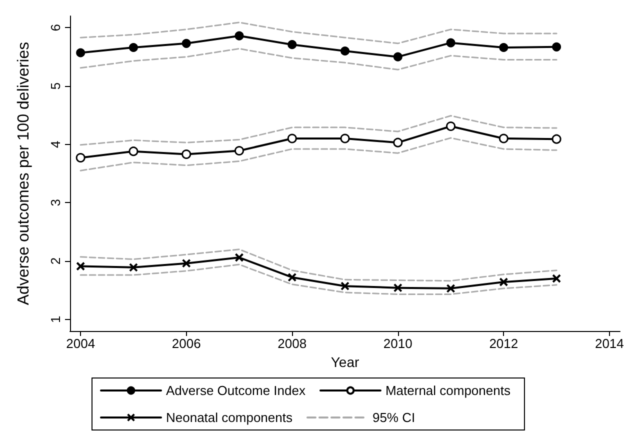 The image size is (630, 434). What do you see at coordinates (55, 86) in the screenshot?
I see `y-tick-label: 5` at bounding box center [55, 86].